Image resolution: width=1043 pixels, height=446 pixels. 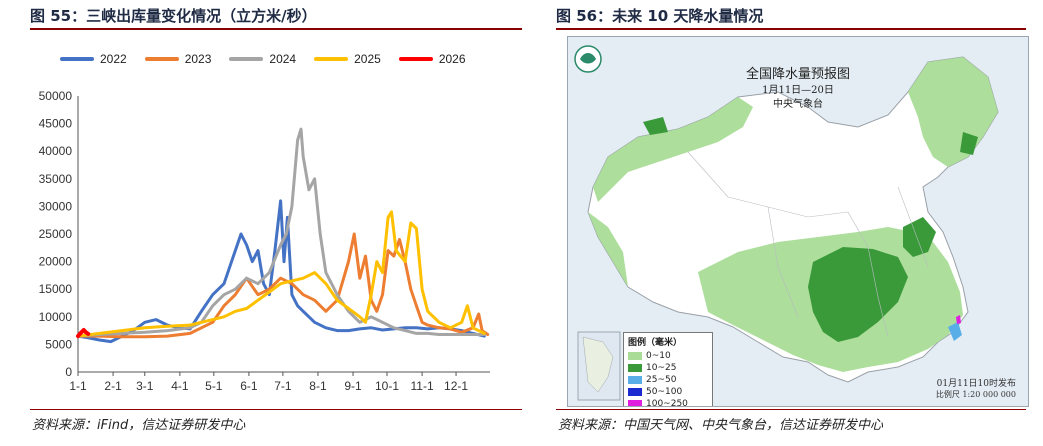 I want to click on legend-swatch-2026, so click(x=415, y=59).